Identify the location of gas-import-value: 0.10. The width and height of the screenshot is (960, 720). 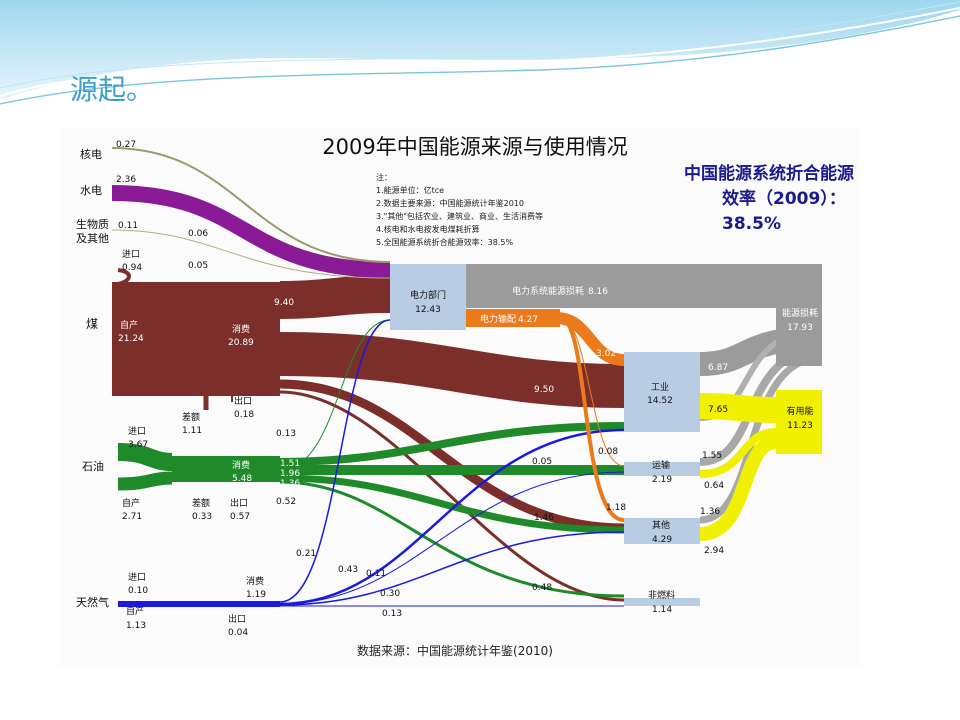
(138, 591).